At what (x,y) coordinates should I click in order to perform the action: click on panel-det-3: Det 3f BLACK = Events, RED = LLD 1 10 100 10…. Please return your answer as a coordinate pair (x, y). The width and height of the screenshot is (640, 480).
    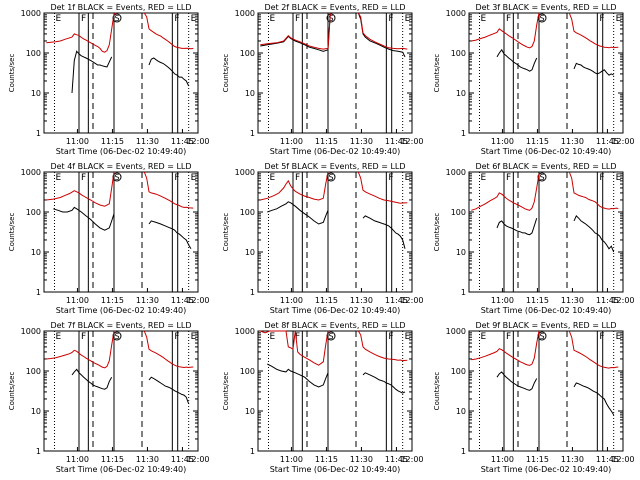
    Looking at the image, I should click on (534, 79).